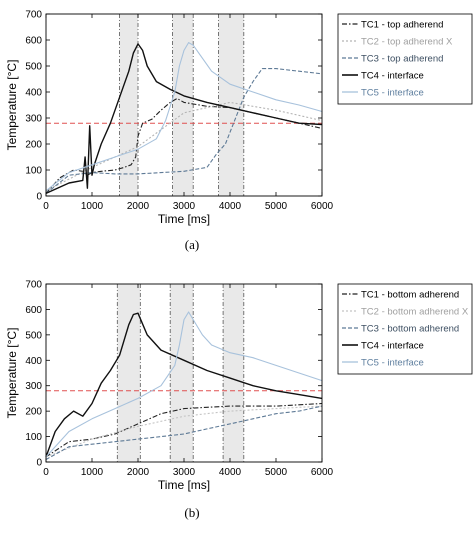 Image resolution: width=474 pixels, height=535 pixels. Describe the element at coordinates (191, 512) in the screenshot. I see `panel-caption: (b)` at that location.